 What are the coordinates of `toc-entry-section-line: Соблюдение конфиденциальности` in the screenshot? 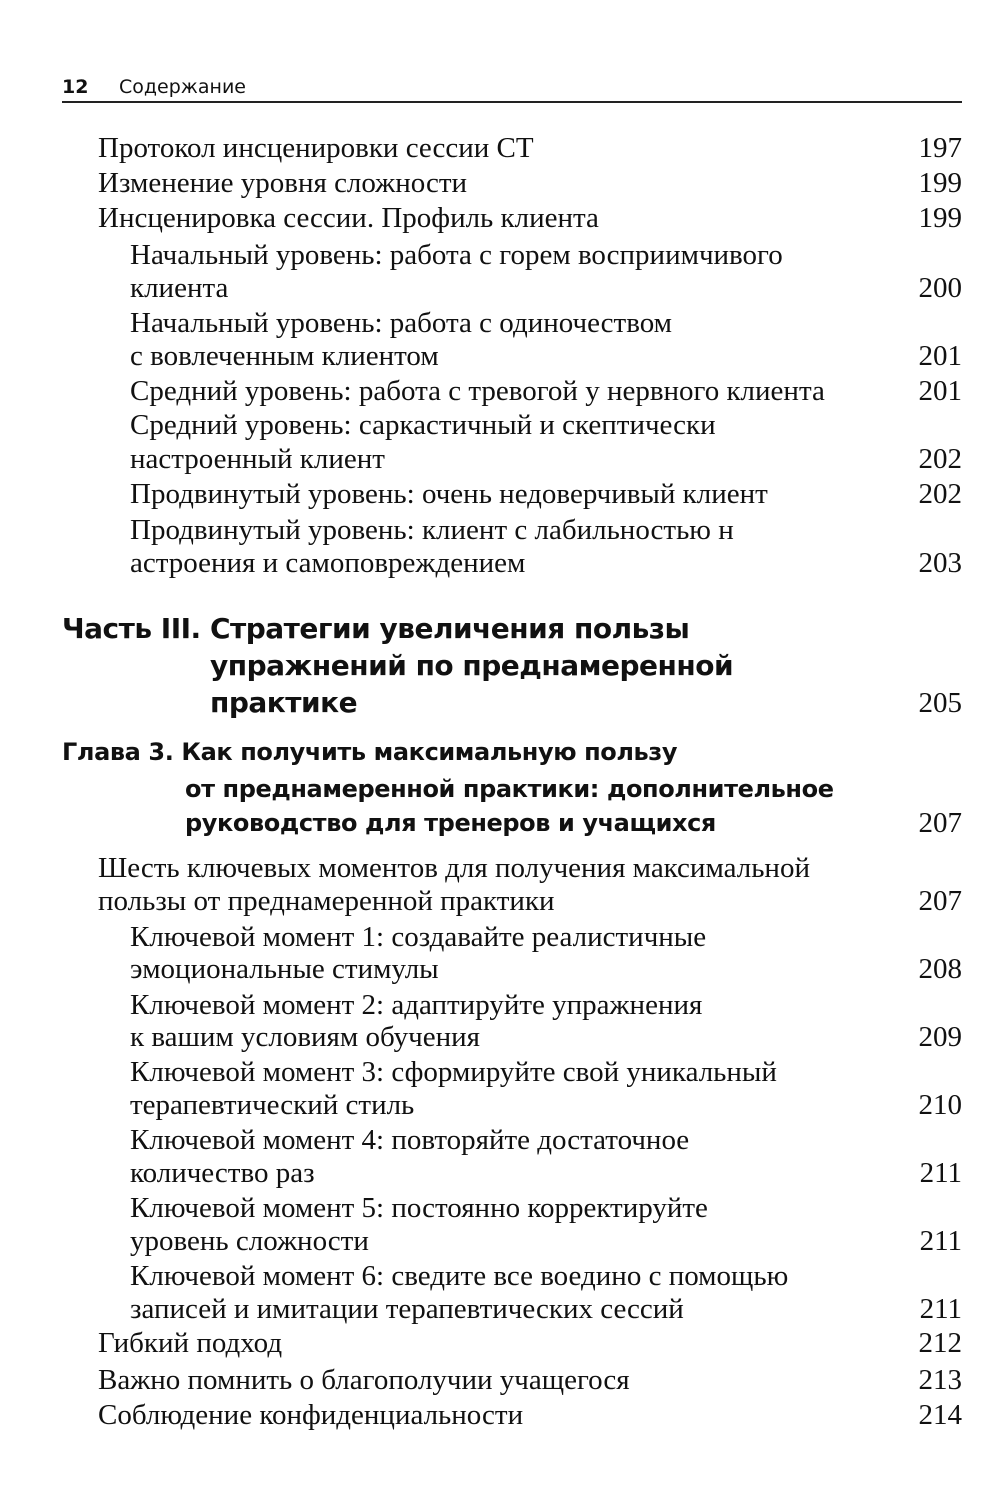 It's located at (311, 1415).